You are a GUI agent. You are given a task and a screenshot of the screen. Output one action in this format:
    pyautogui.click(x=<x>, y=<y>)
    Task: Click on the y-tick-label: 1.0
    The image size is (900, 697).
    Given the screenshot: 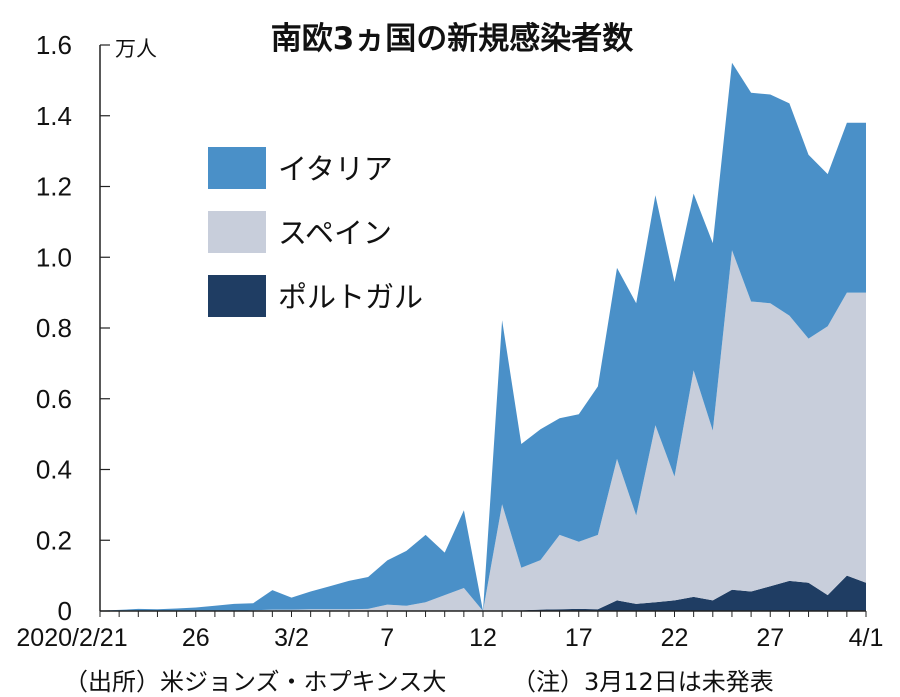 What is the action you would take?
    pyautogui.click(x=54, y=257)
    